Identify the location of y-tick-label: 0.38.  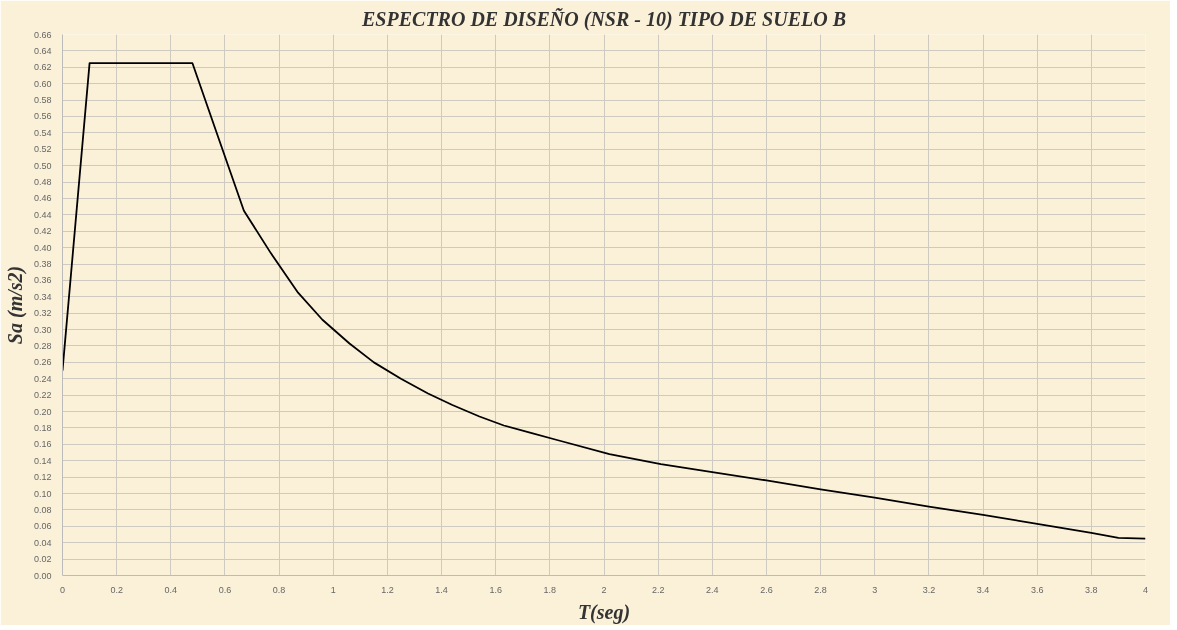
(42, 264).